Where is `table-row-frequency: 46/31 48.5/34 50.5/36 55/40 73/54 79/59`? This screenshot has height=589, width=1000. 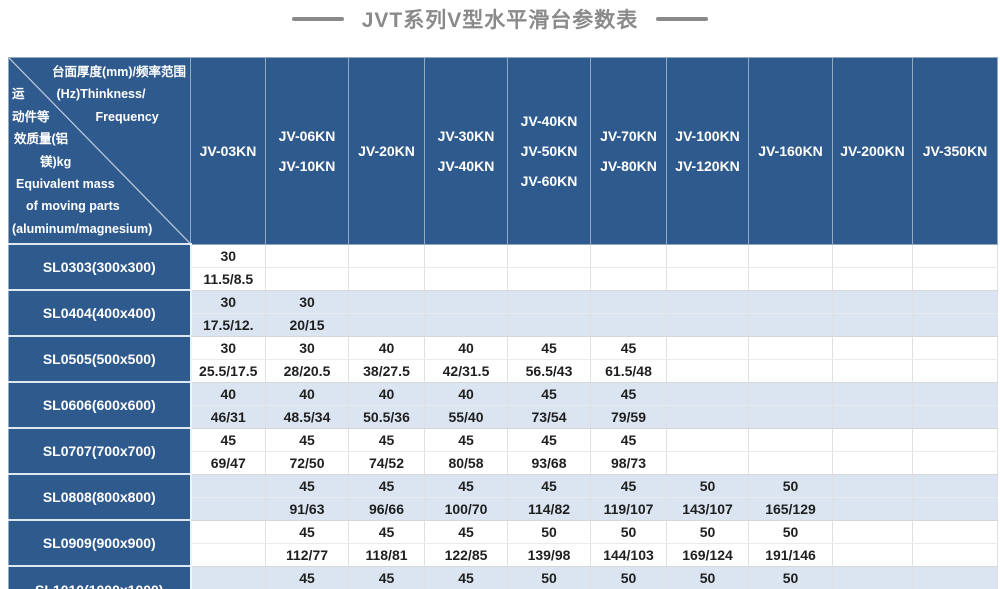 table-row-frequency: 46/31 48.5/34 50.5/36 55/40 73/54 79/59 is located at coordinates (503, 417).